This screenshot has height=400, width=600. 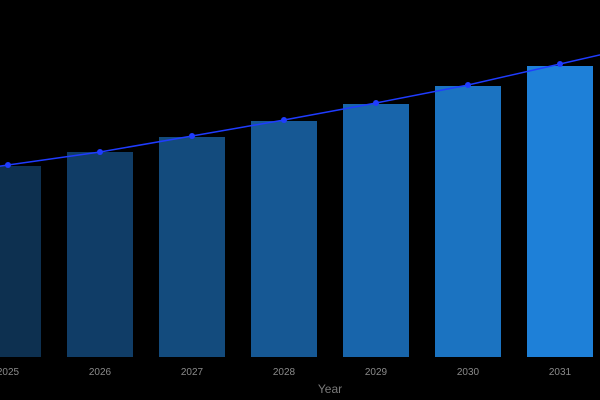 What do you see at coordinates (376, 103) in the screenshot?
I see `line-point-2029` at bounding box center [376, 103].